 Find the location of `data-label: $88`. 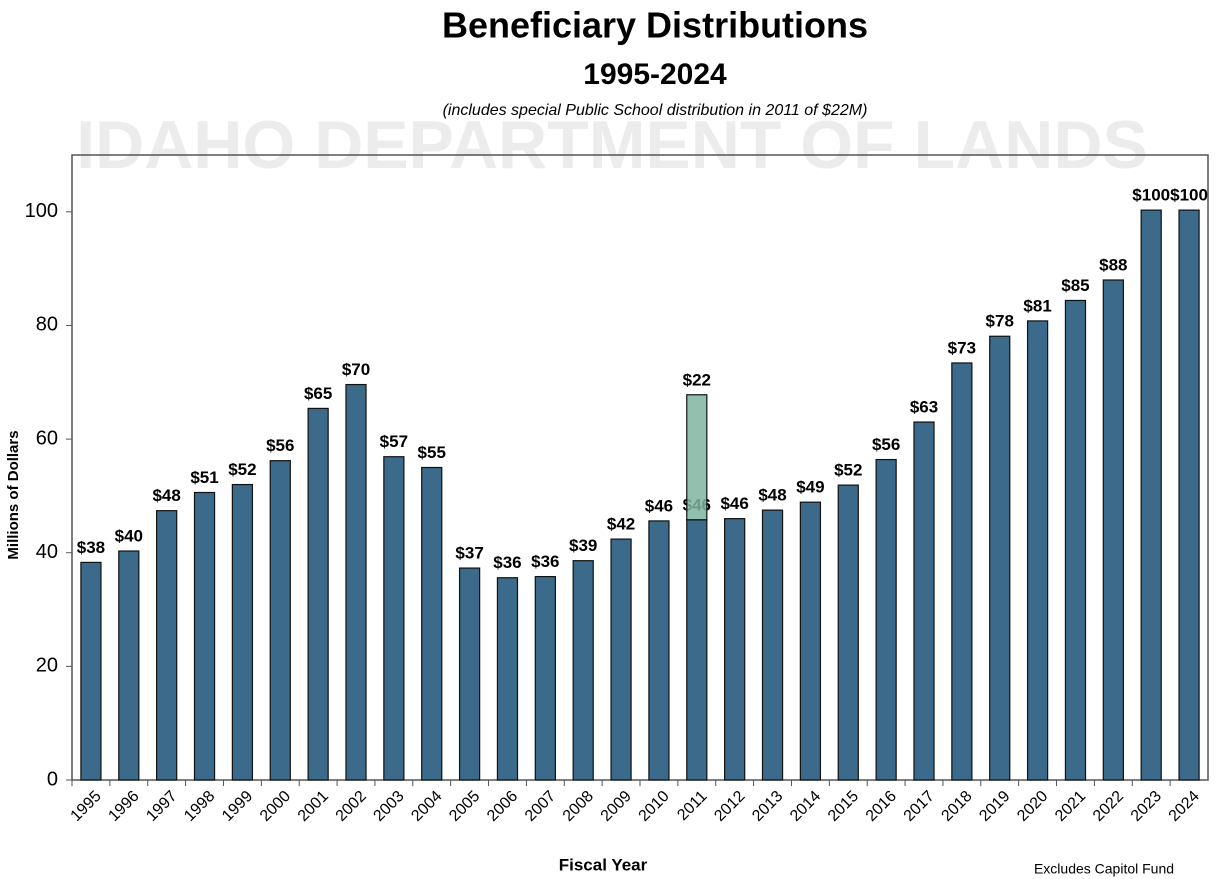

data-label: $88 is located at coordinates (1113, 264).